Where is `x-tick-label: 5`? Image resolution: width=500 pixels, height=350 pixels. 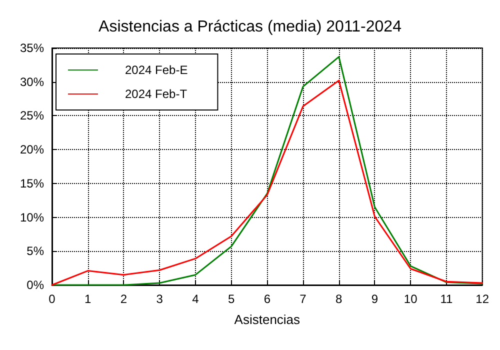
x-tick-label: 5 is located at coordinates (231, 299).